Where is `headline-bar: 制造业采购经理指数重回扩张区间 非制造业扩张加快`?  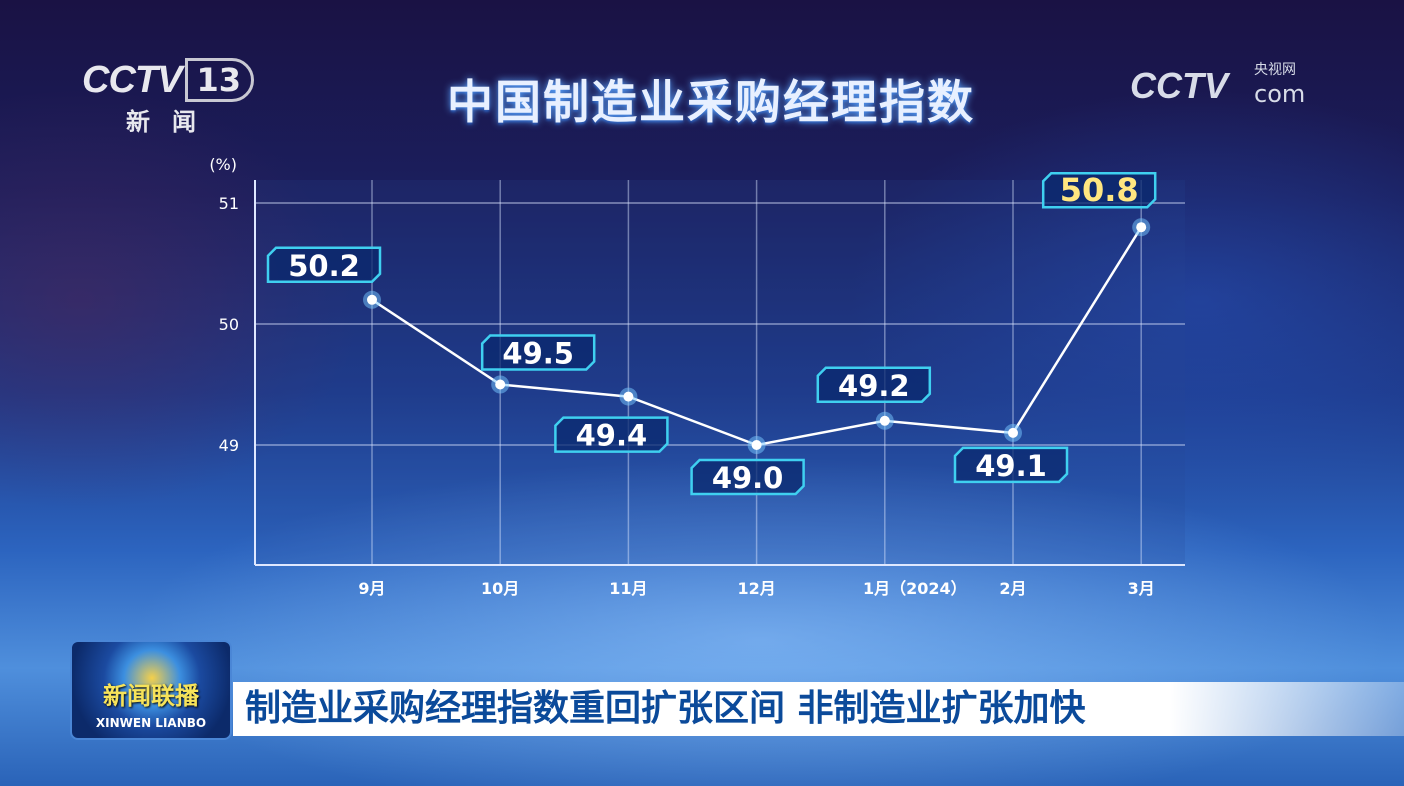
headline-bar: 制造业采购经理指数重回扩张区间 非制造业扩张加快 is located at coordinates (818, 709).